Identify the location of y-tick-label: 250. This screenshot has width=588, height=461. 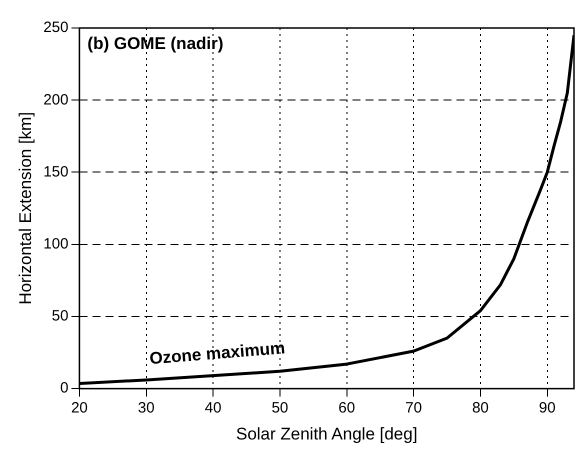
(55, 27).